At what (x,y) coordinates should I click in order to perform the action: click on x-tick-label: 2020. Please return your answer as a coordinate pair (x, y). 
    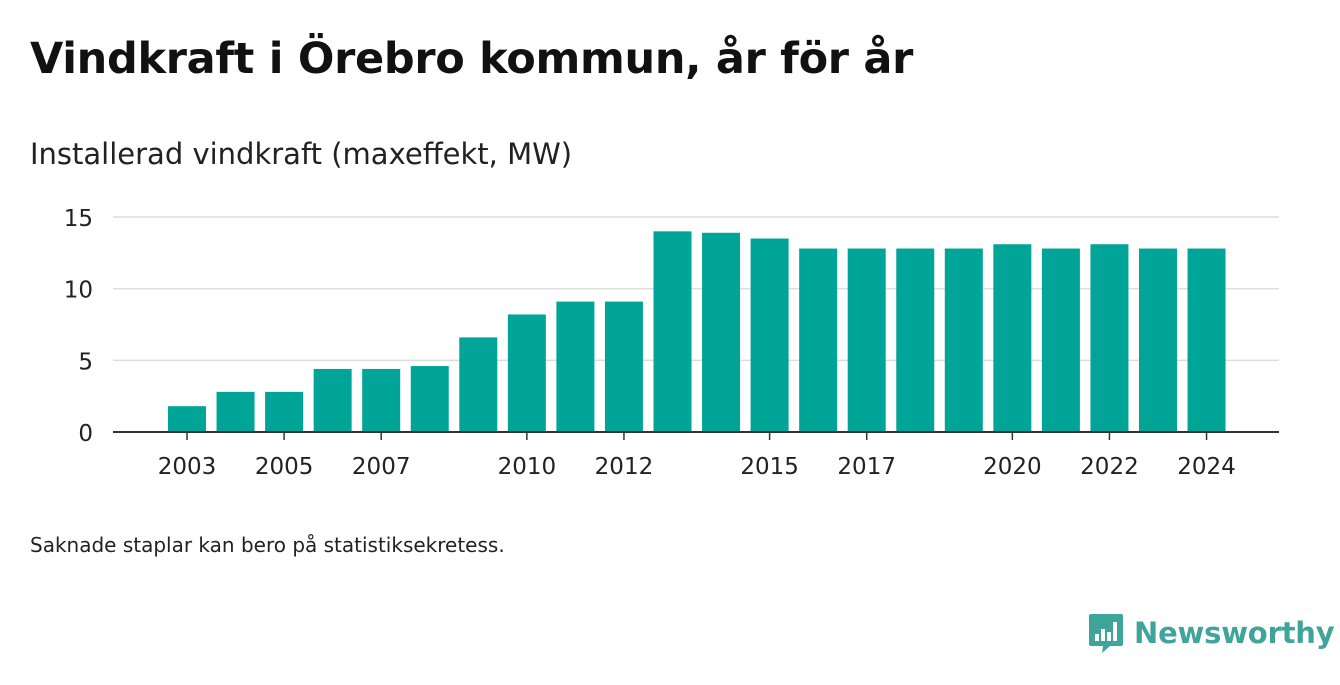
    Looking at the image, I should click on (1012, 467).